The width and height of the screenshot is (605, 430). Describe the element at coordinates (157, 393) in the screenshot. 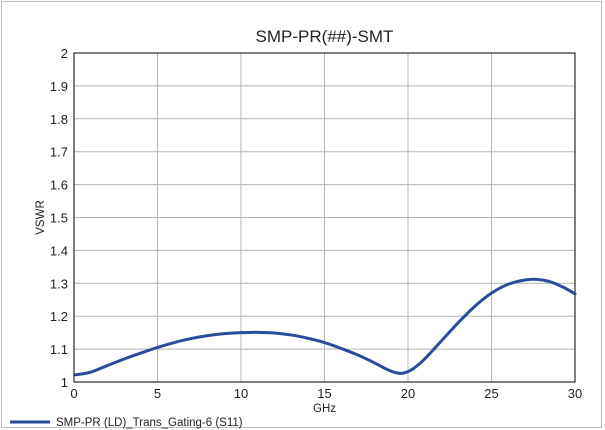

I see `x-tick-label: 5` at that location.